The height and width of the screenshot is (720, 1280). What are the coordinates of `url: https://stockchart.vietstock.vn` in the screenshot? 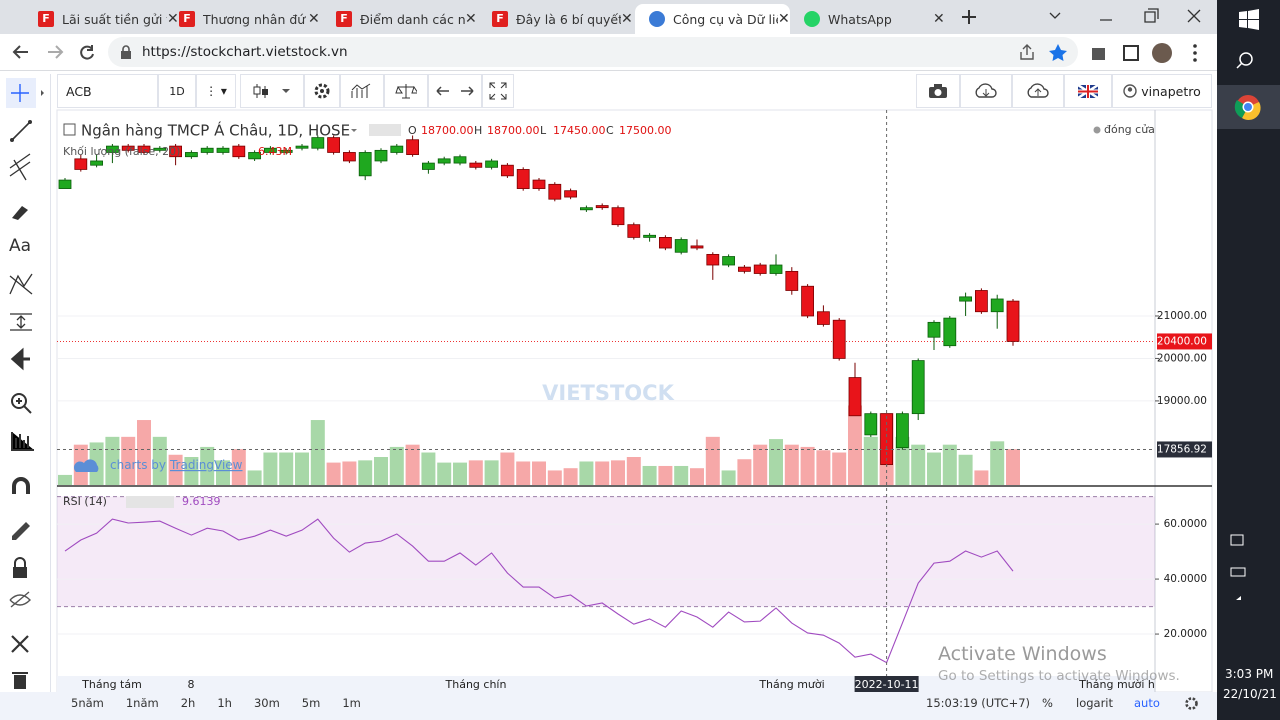 It's located at (245, 52).